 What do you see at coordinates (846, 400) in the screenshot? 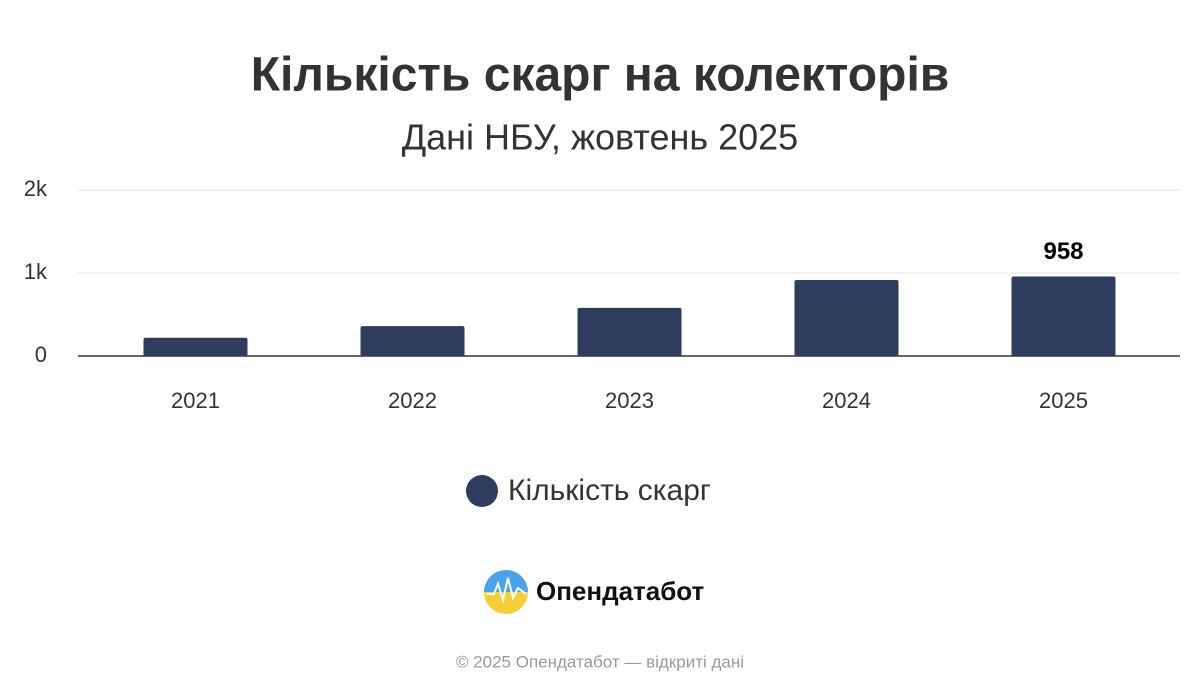
I see `x-tick-label: 2024` at bounding box center [846, 400].